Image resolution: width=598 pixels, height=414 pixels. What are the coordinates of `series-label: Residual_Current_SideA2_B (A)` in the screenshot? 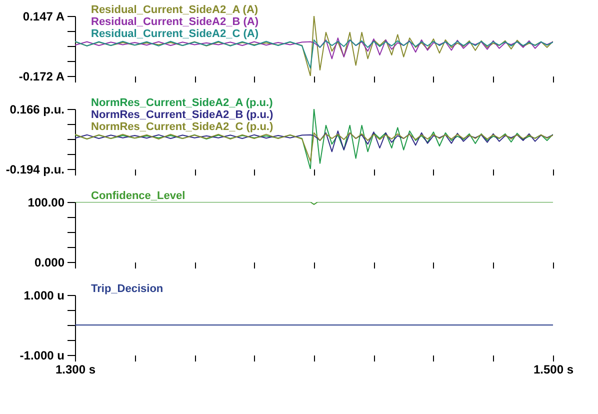 It's located at (175, 22).